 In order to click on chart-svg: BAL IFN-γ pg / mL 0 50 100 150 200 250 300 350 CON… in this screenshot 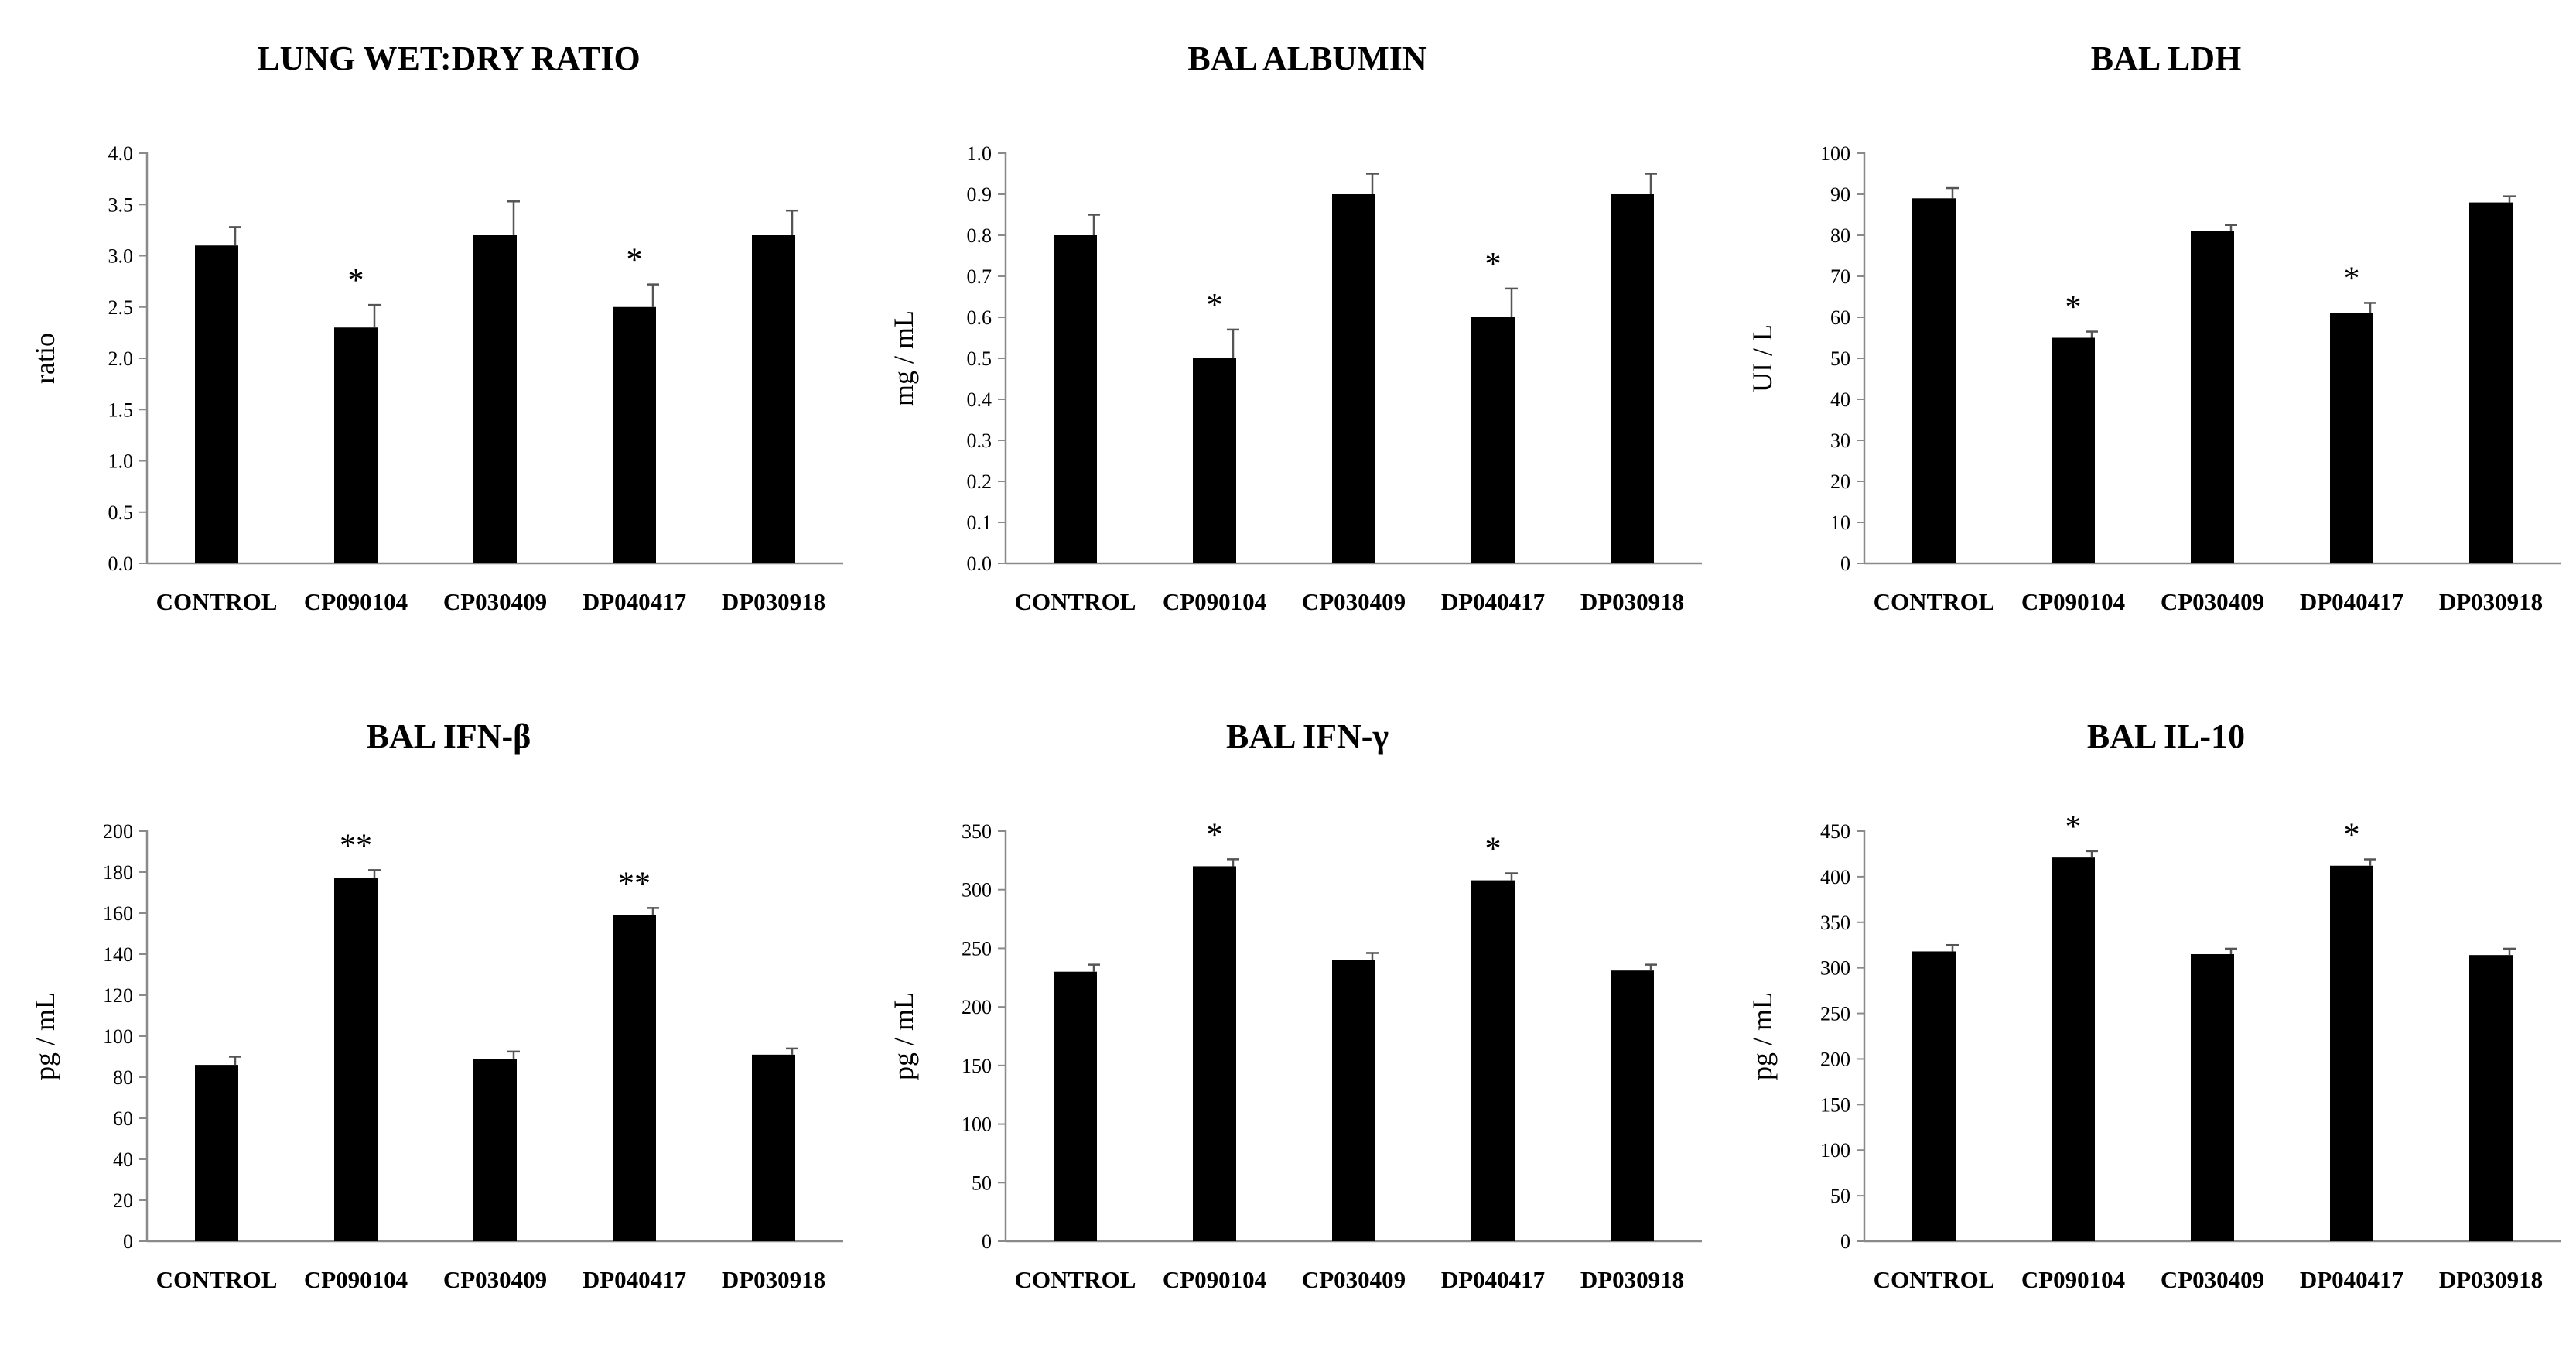, I will do `click(1295, 1005)`.